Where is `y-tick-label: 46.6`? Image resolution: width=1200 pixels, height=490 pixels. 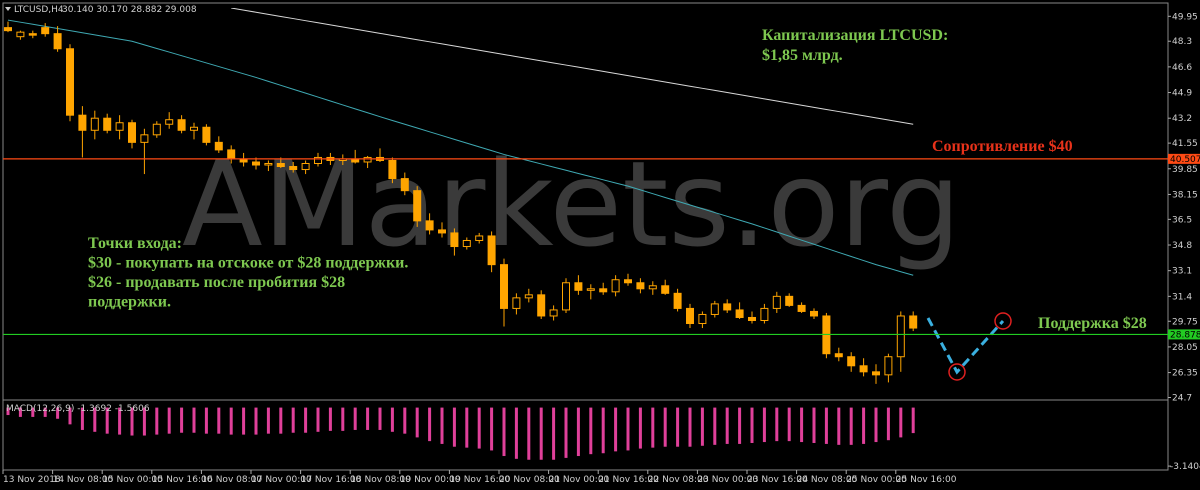 y-tick-label: 46.6 is located at coordinates (1182, 68).